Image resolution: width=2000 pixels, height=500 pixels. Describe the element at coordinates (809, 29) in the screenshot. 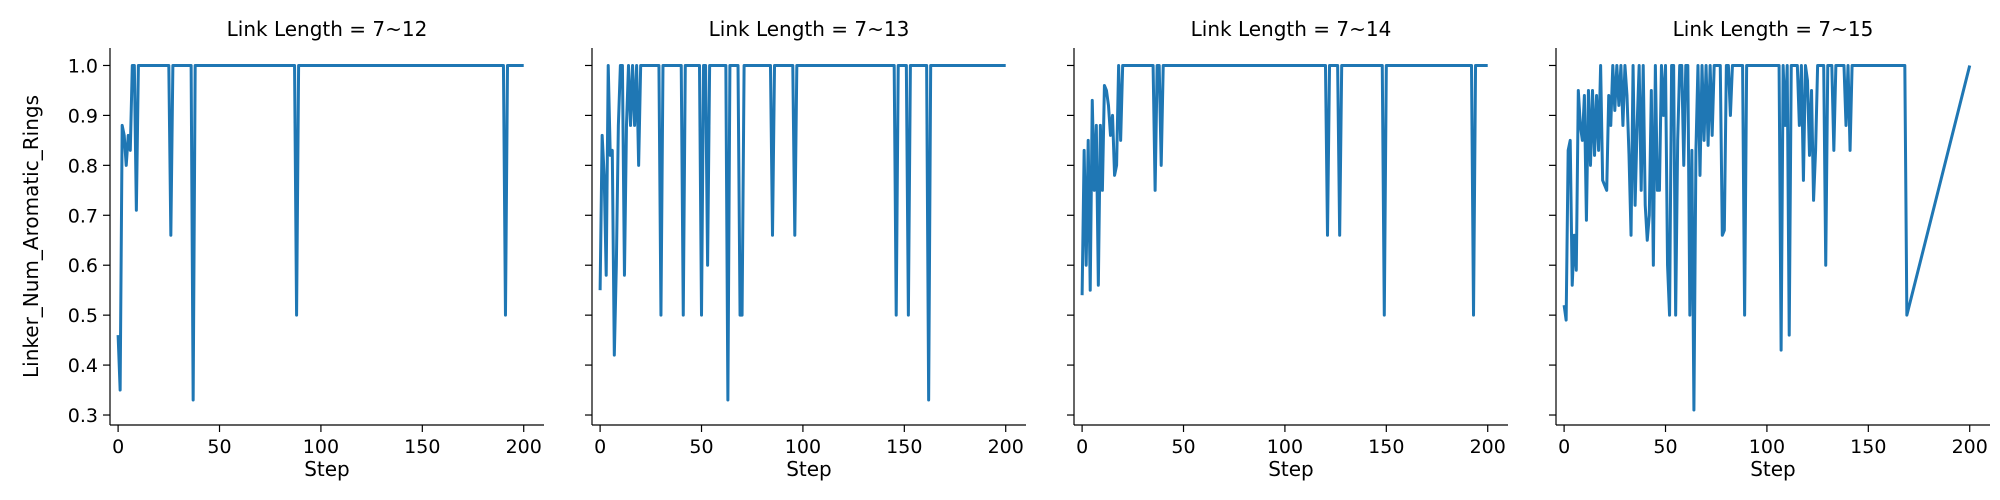

I see `subplot-title: Link Length = 7~13` at that location.